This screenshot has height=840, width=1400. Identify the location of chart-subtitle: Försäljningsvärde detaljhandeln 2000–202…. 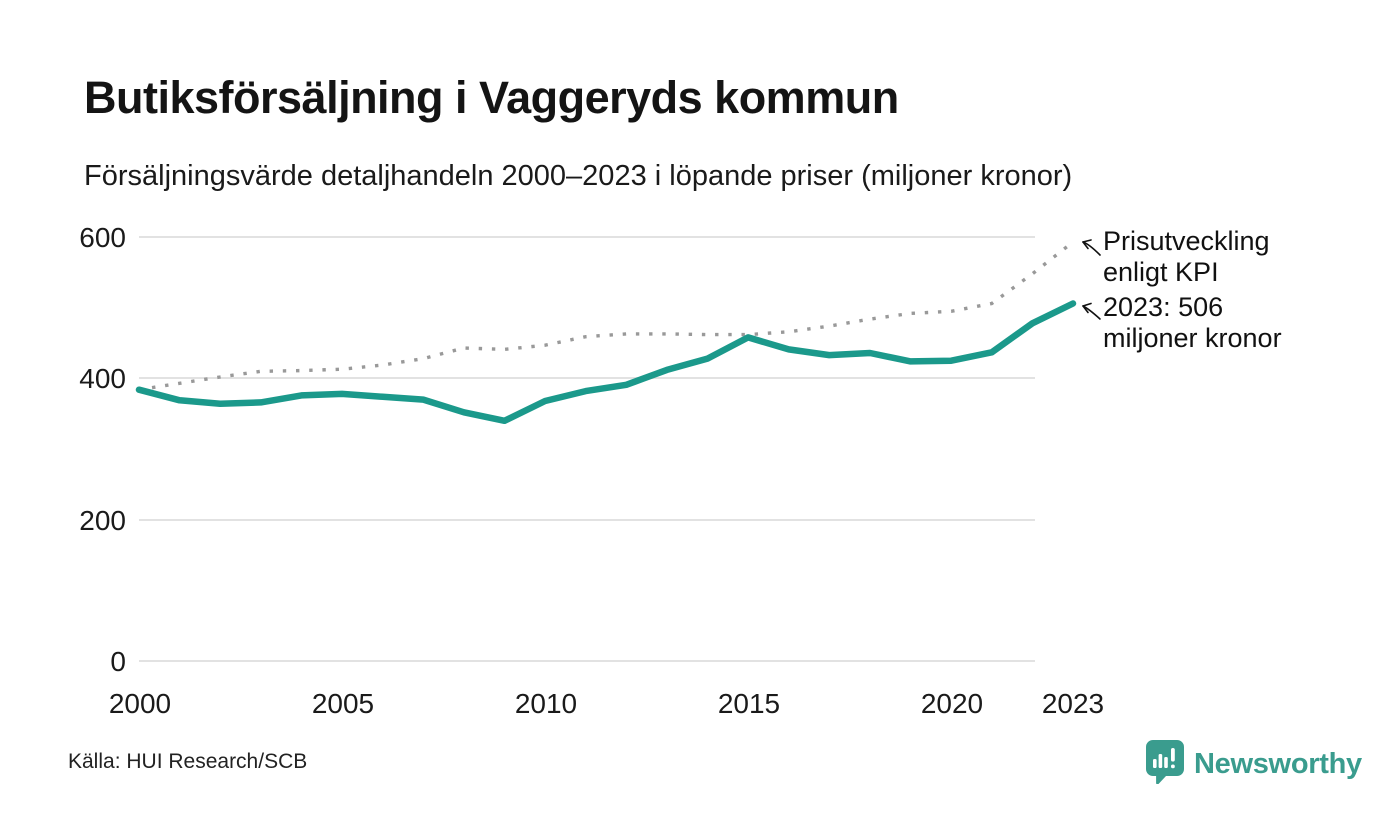
(578, 176).